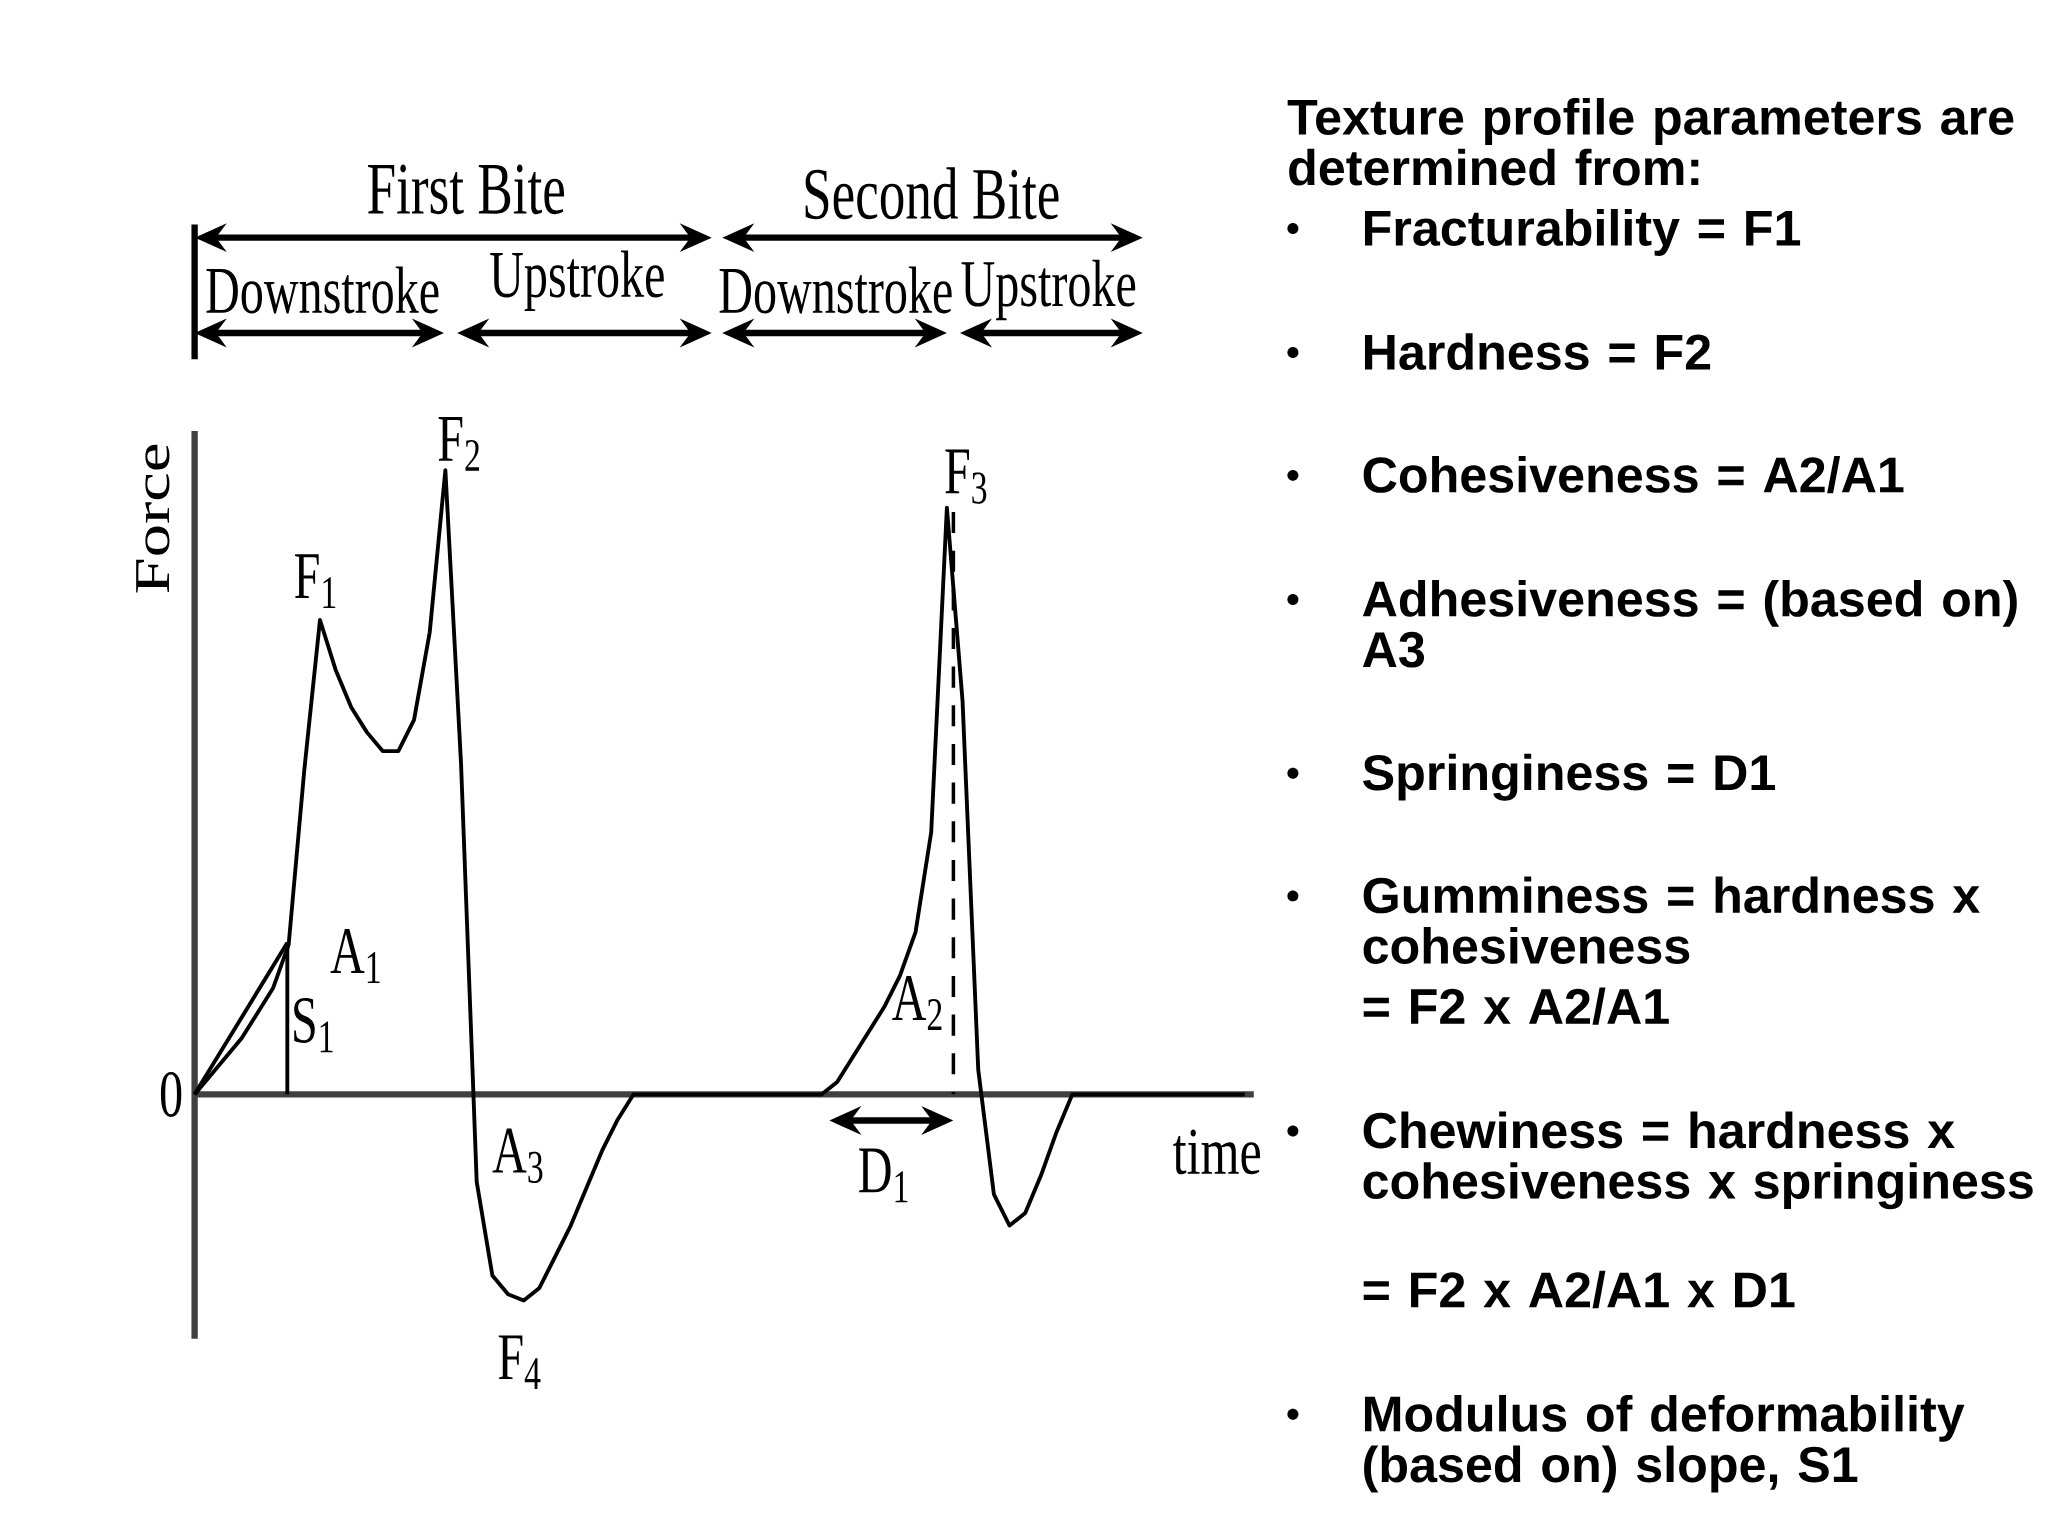  Describe the element at coordinates (917, 1003) in the screenshot. I see `annotation: A$_{2}$` at that location.